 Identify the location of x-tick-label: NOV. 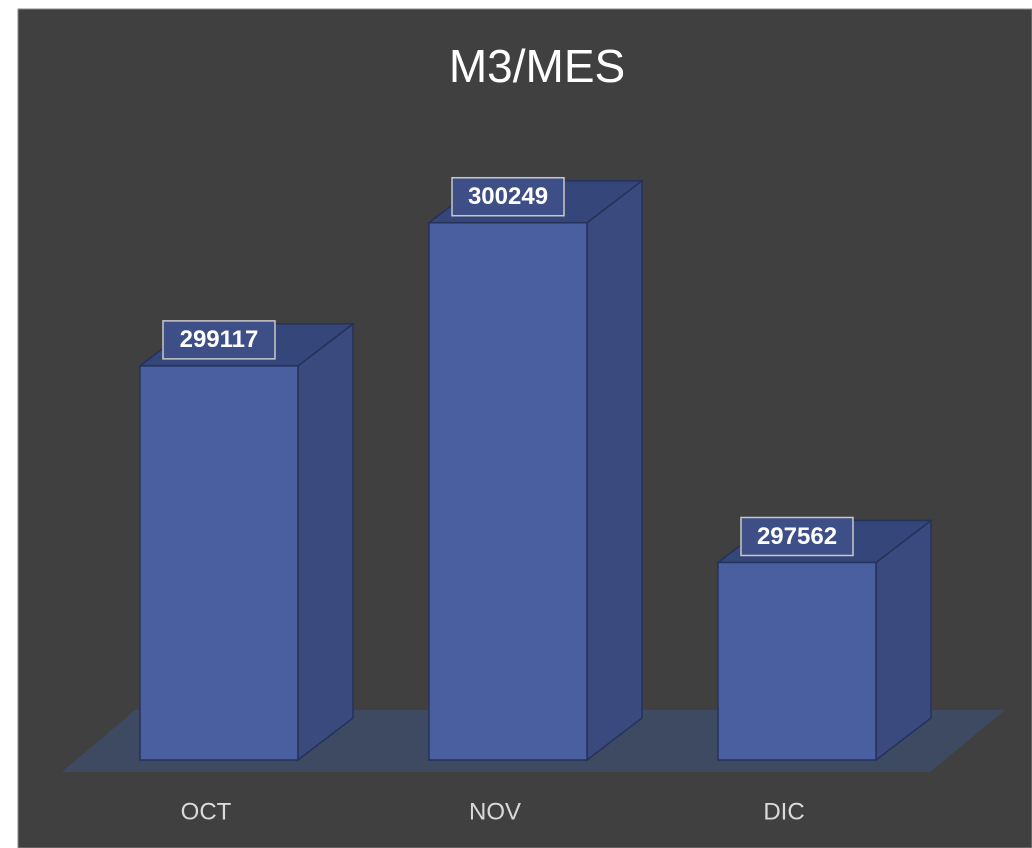
(495, 811).